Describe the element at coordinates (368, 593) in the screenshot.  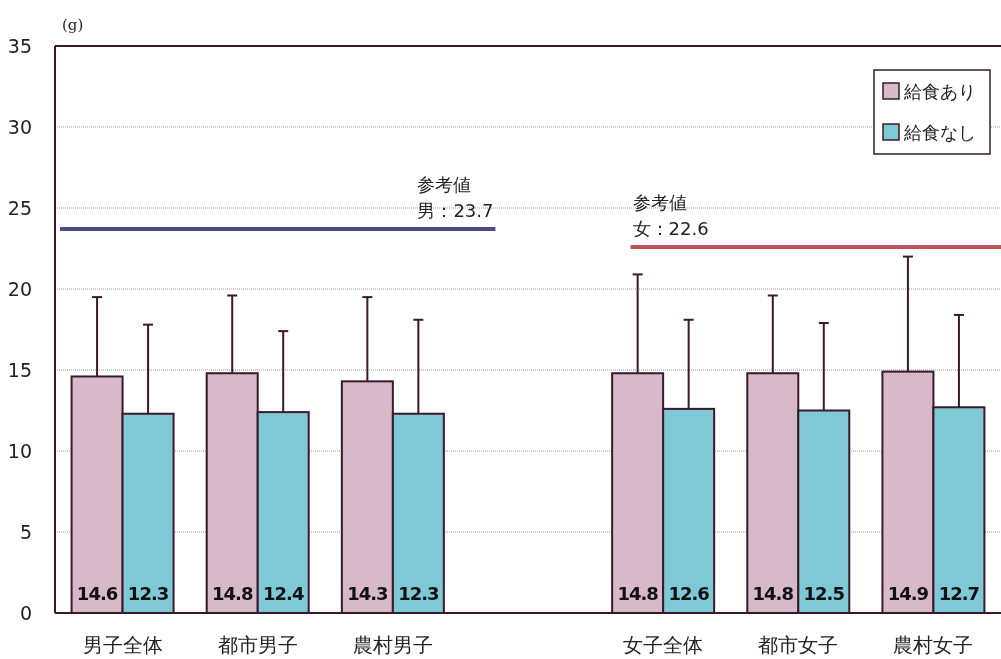
I see `data-label: 14.3` at that location.